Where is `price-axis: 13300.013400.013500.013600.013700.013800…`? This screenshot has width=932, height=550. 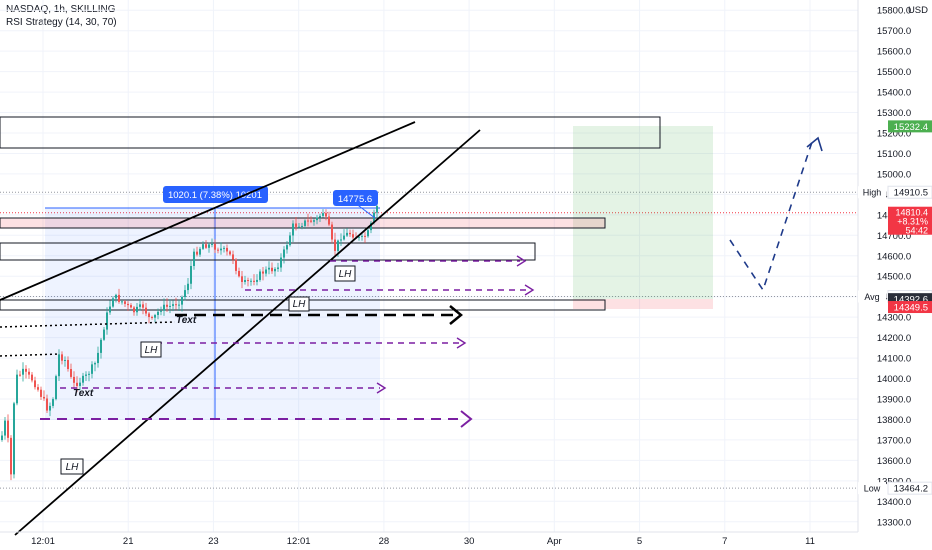 price-axis: 13300.013400.013500.013600.013700.013800… is located at coordinates (894, 275).